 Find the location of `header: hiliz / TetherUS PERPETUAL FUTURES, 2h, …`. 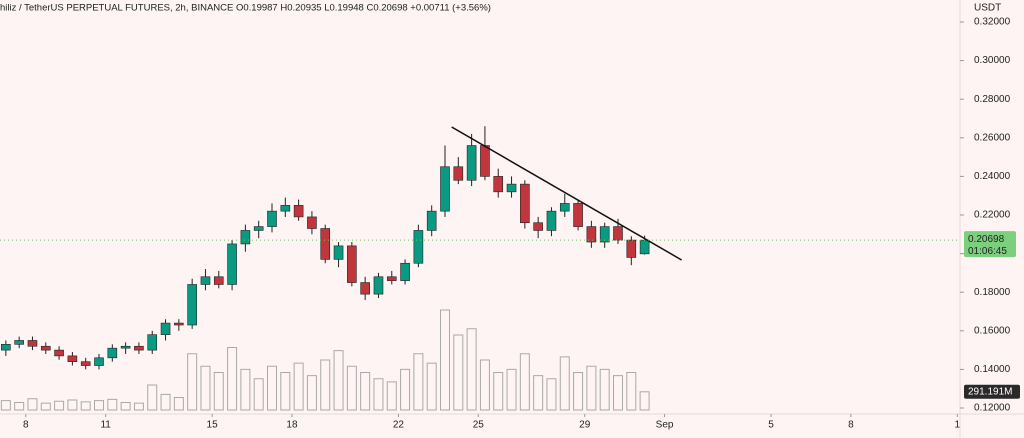

header: hiliz / TetherUS PERPETUAL FUTURES, 2h, … is located at coordinates (245, 8).